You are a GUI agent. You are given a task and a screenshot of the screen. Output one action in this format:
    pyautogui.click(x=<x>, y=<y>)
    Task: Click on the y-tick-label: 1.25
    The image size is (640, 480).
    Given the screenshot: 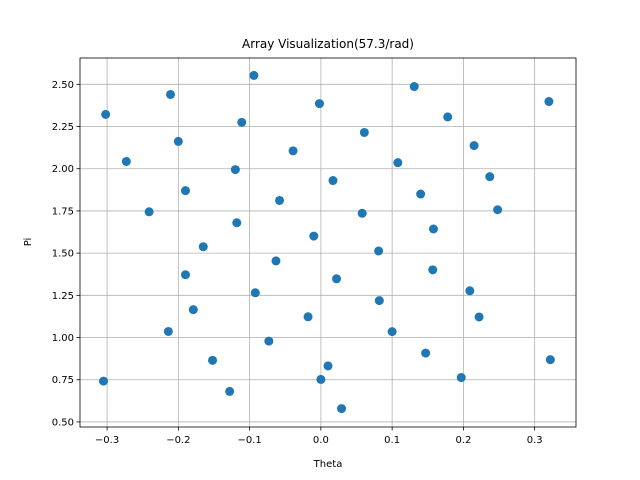 What is the action you would take?
    pyautogui.click(x=63, y=296)
    